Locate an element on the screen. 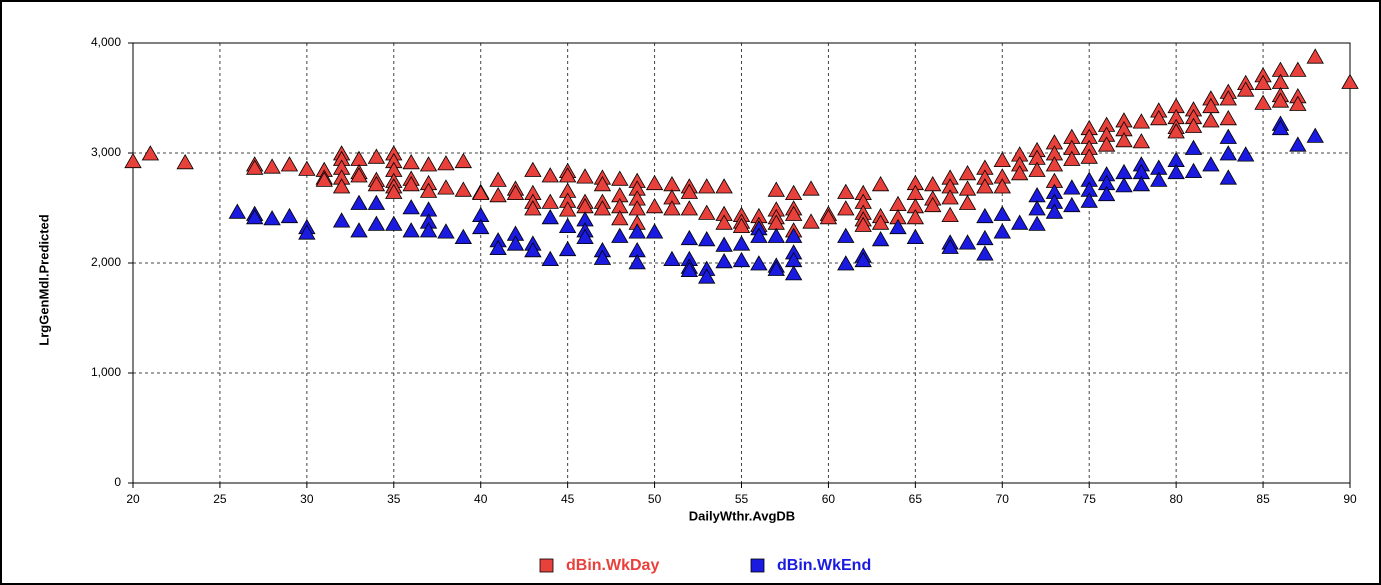 Image resolution: width=1381 pixels, height=585 pixels. x-tick-label: 40 is located at coordinates (481, 499).